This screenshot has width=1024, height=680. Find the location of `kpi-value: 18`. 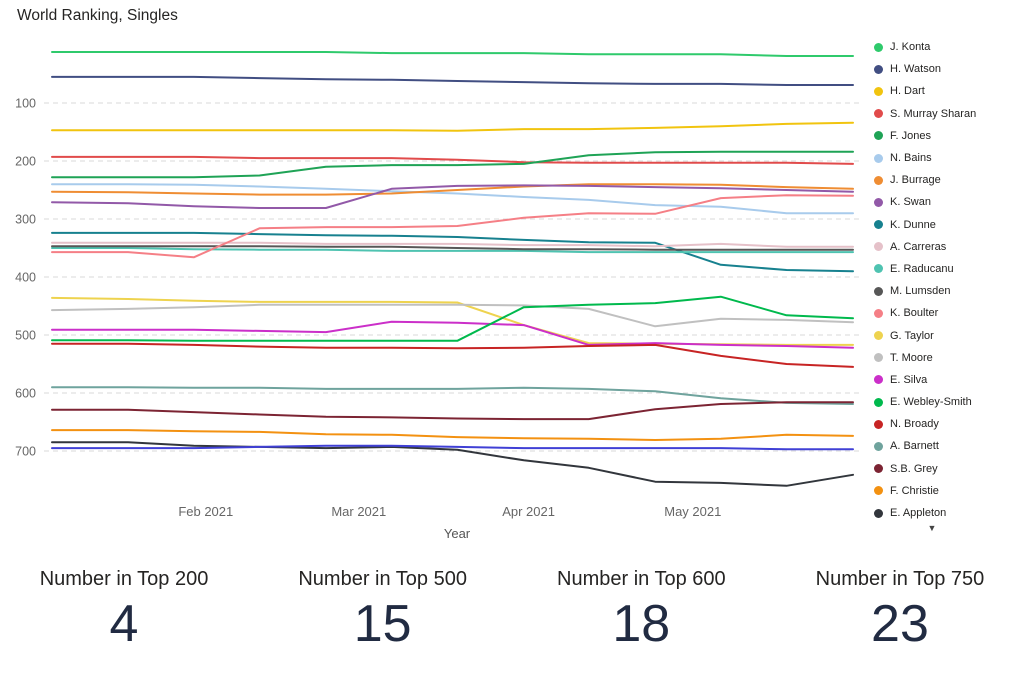

kpi-value: 18 is located at coordinates (641, 624).